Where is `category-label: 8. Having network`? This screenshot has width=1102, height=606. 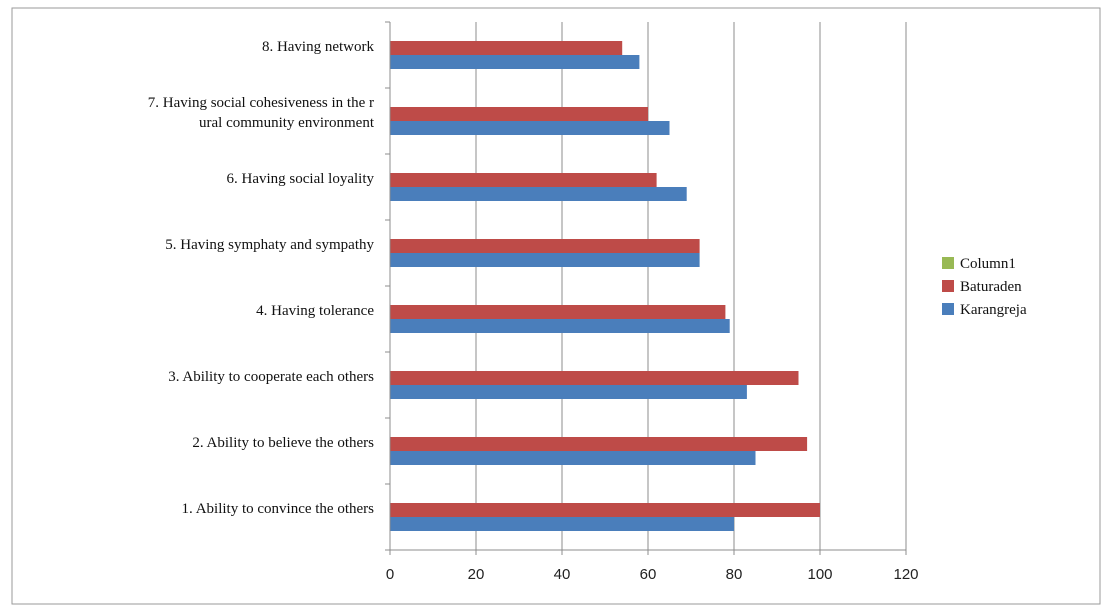 category-label: 8. Having network is located at coordinates (318, 47).